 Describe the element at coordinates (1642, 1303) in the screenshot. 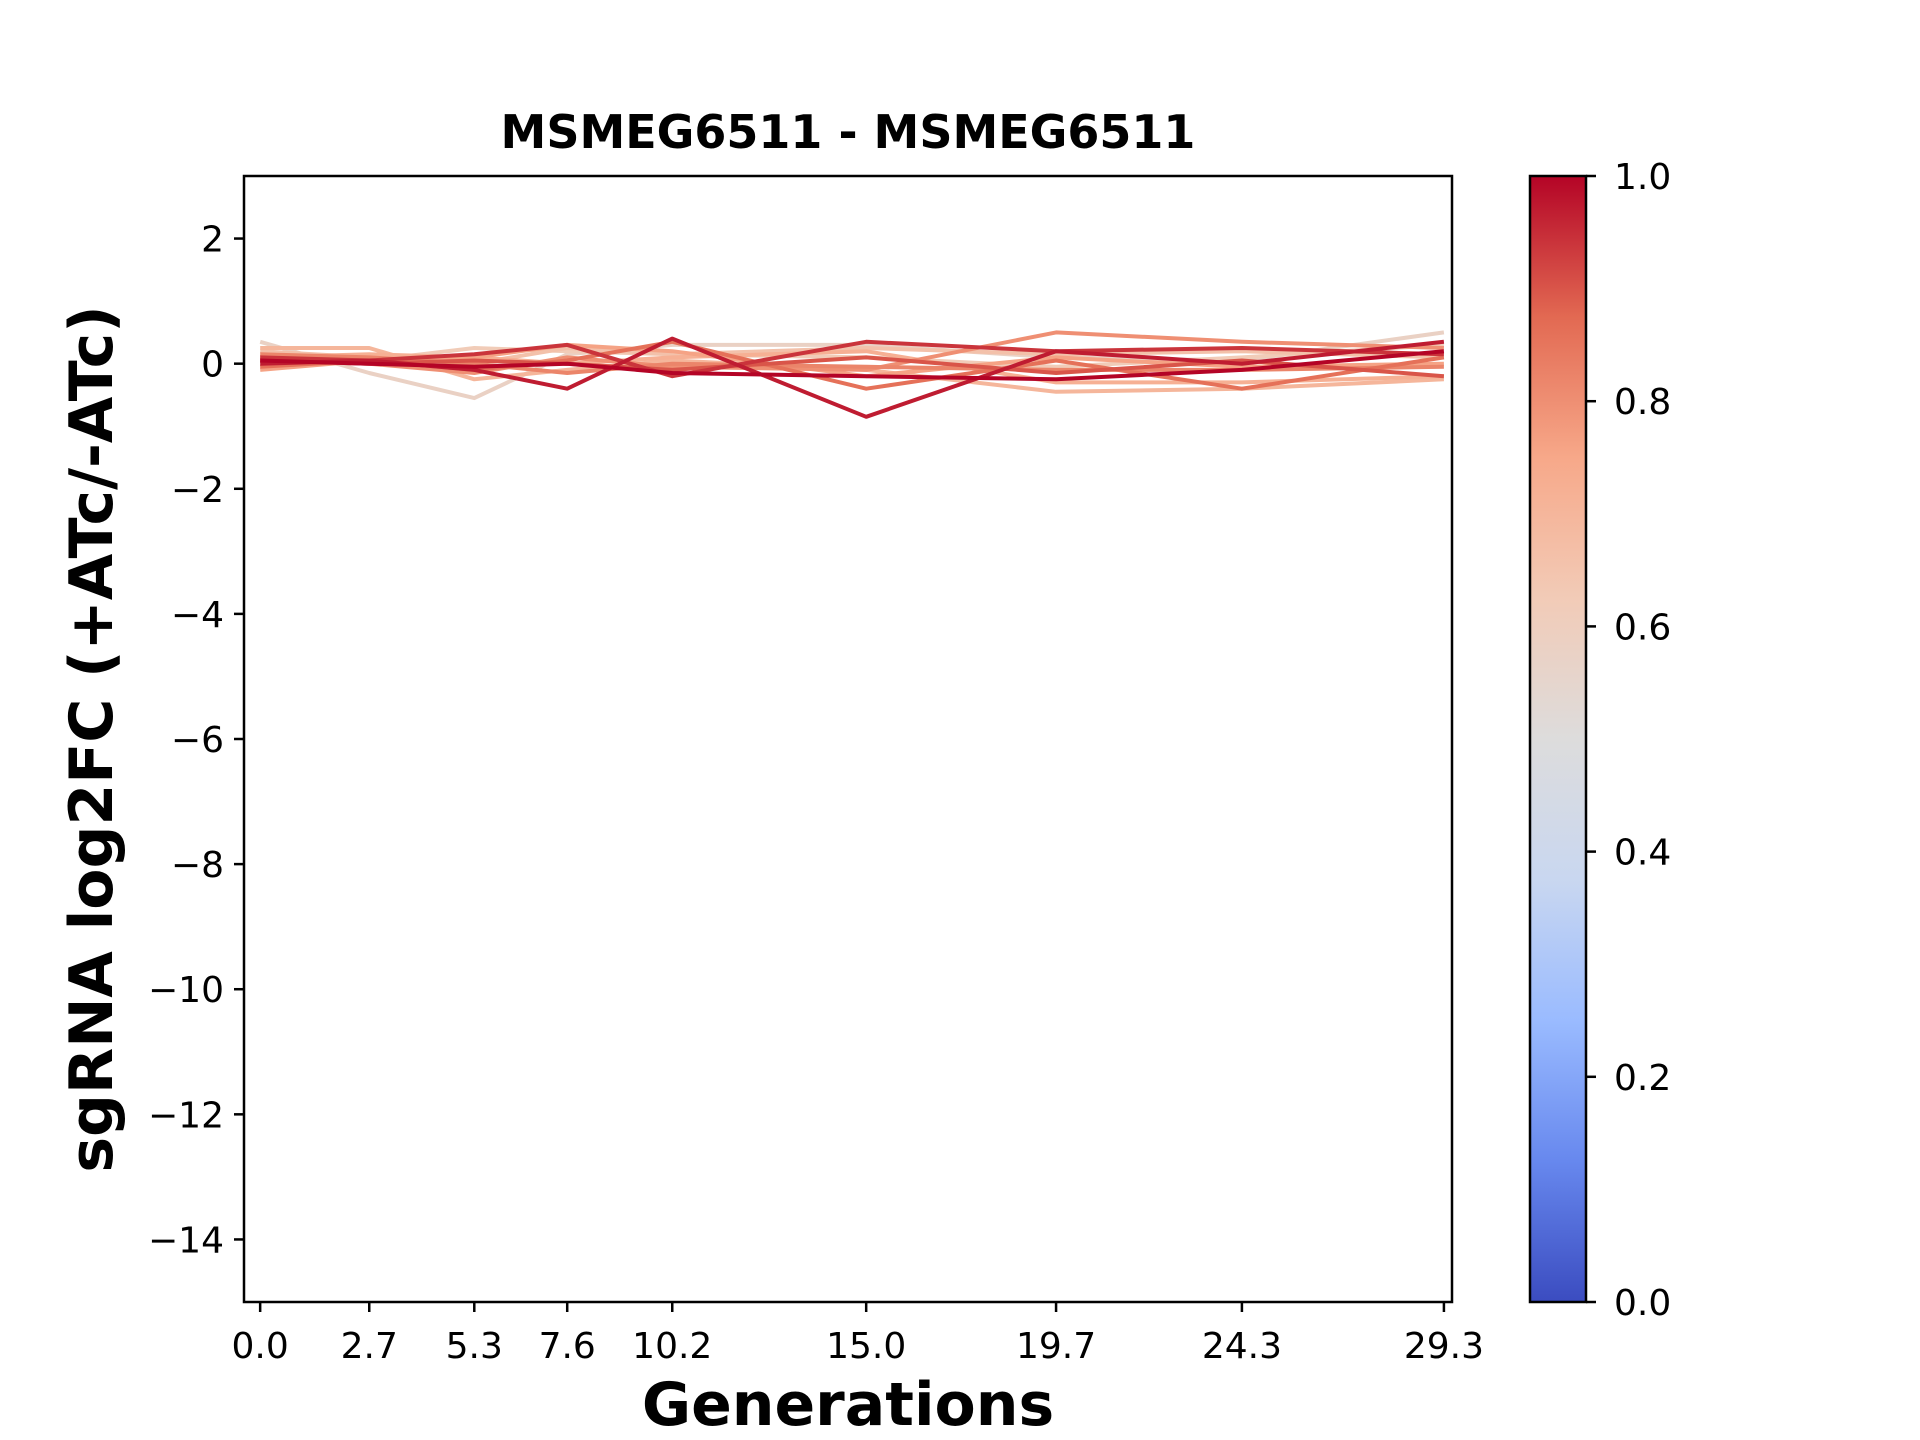

I see `colorbar-tick-label: 0.0` at that location.